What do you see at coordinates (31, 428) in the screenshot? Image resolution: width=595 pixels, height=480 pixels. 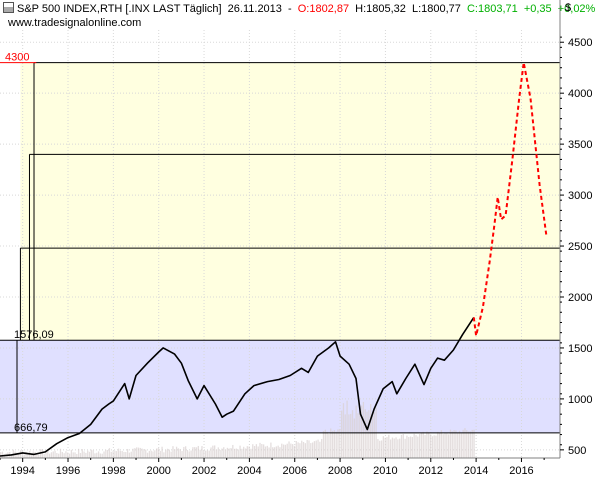 I see `level-label: 666,79` at bounding box center [31, 428].